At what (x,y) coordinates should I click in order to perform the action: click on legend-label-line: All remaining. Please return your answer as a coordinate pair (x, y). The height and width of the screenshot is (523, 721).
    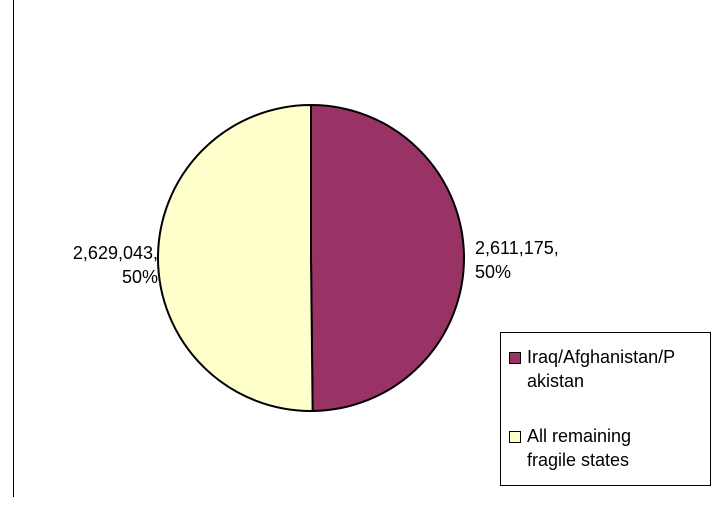
    Looking at the image, I should click on (579, 436).